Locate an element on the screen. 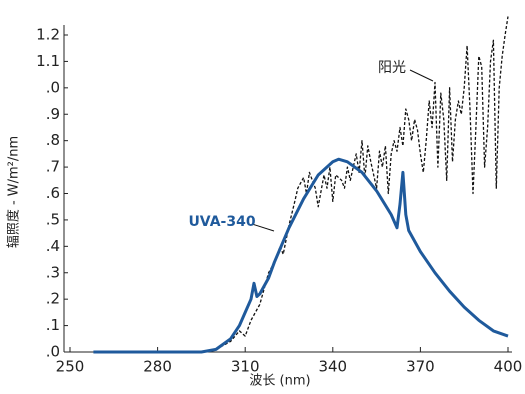  y-tick-label: .8 is located at coordinates (53, 140).